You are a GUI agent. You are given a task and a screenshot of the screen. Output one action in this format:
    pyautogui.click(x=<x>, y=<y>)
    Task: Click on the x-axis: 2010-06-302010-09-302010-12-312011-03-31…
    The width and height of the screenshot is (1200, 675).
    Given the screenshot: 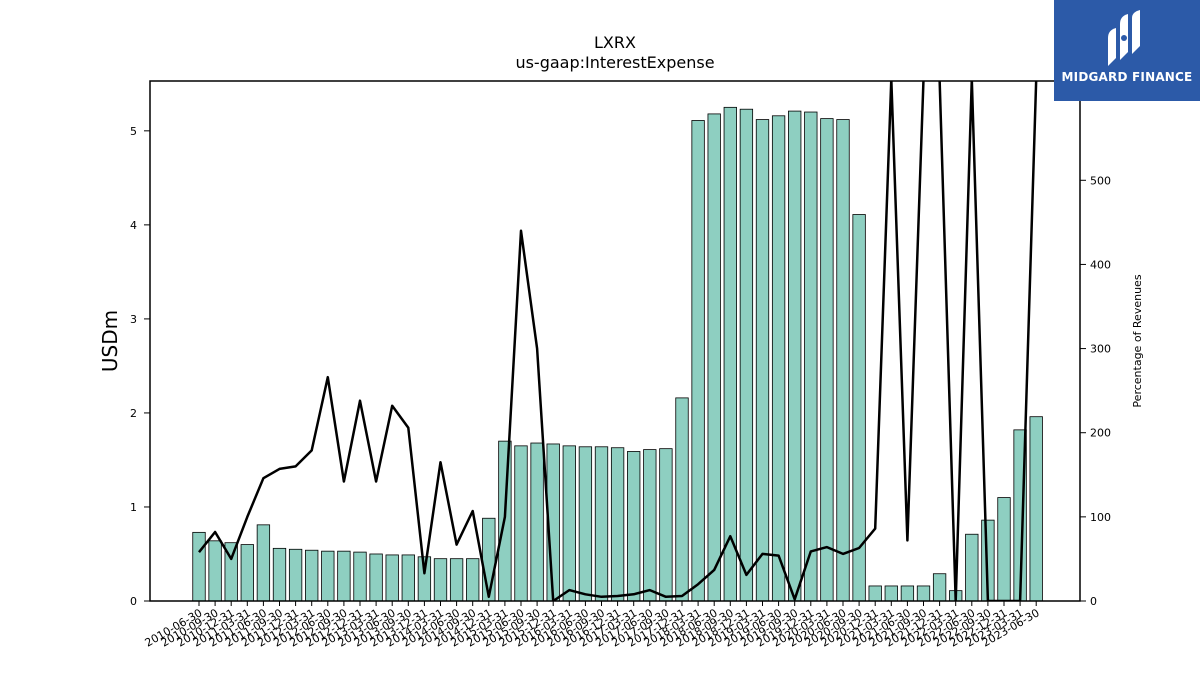 What is the action you would take?
    pyautogui.click(x=592, y=625)
    